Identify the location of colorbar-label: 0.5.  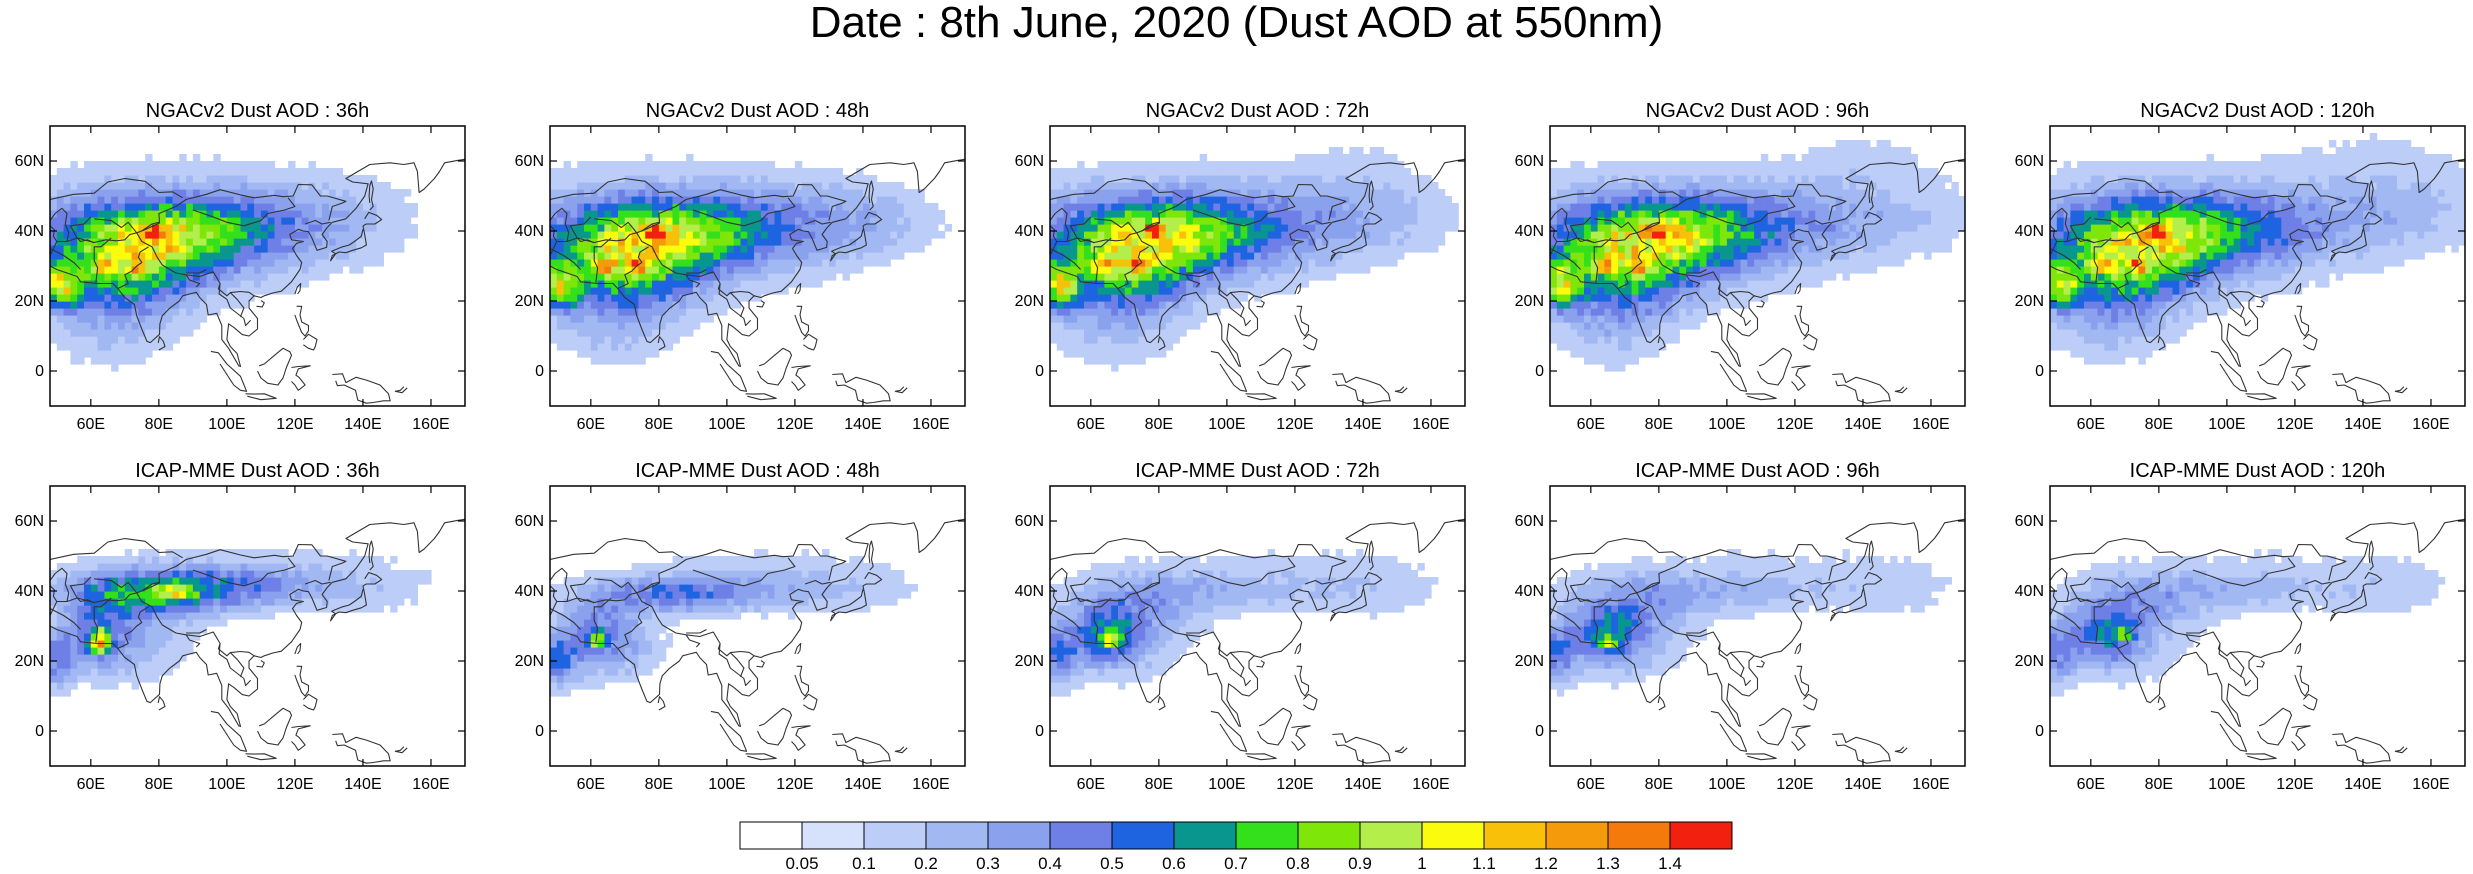
(1112, 863).